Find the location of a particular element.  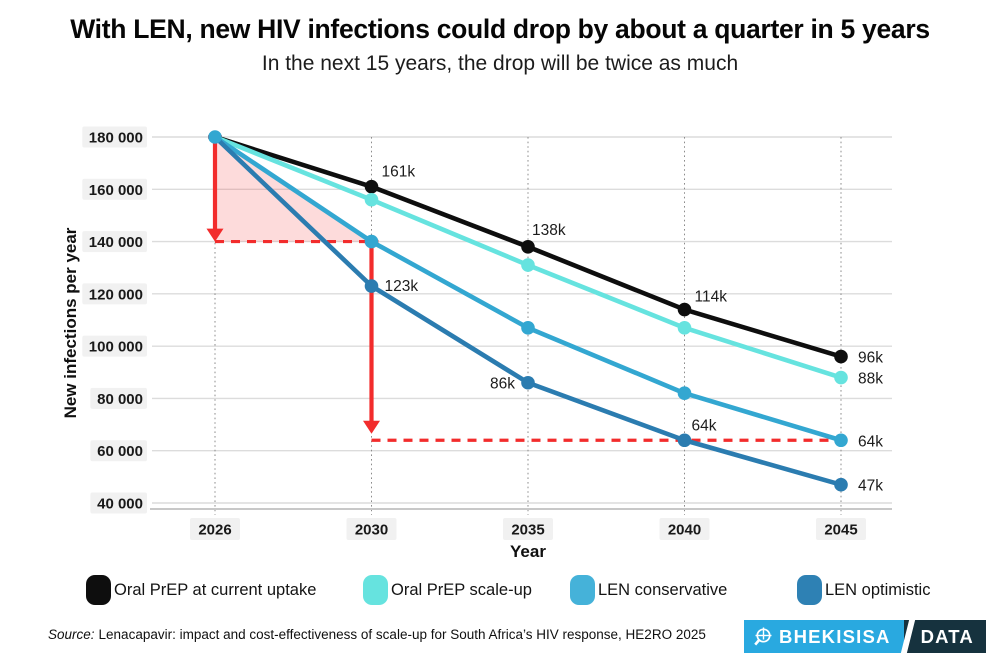

logo-dark-section: DATA is located at coordinates (944, 636).